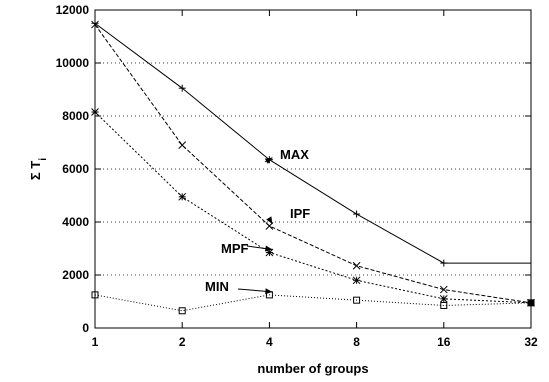  I want to click on series-label-ipf: IPF, so click(300, 213).